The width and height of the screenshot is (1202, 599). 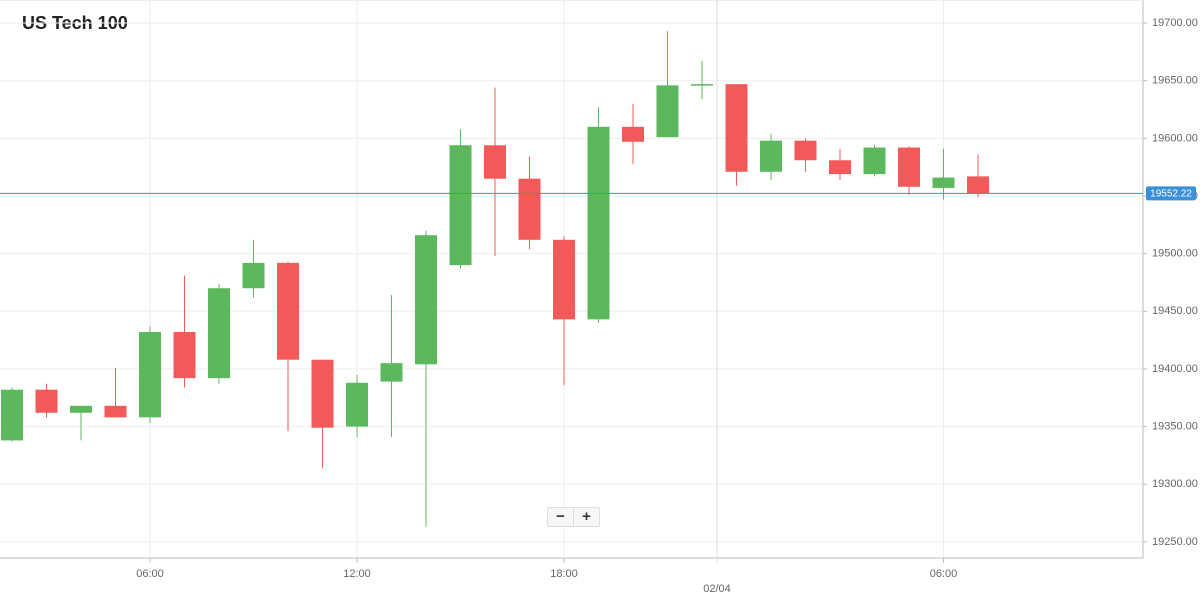 What do you see at coordinates (357, 574) in the screenshot?
I see `x-tick-label: 12:00` at bounding box center [357, 574].